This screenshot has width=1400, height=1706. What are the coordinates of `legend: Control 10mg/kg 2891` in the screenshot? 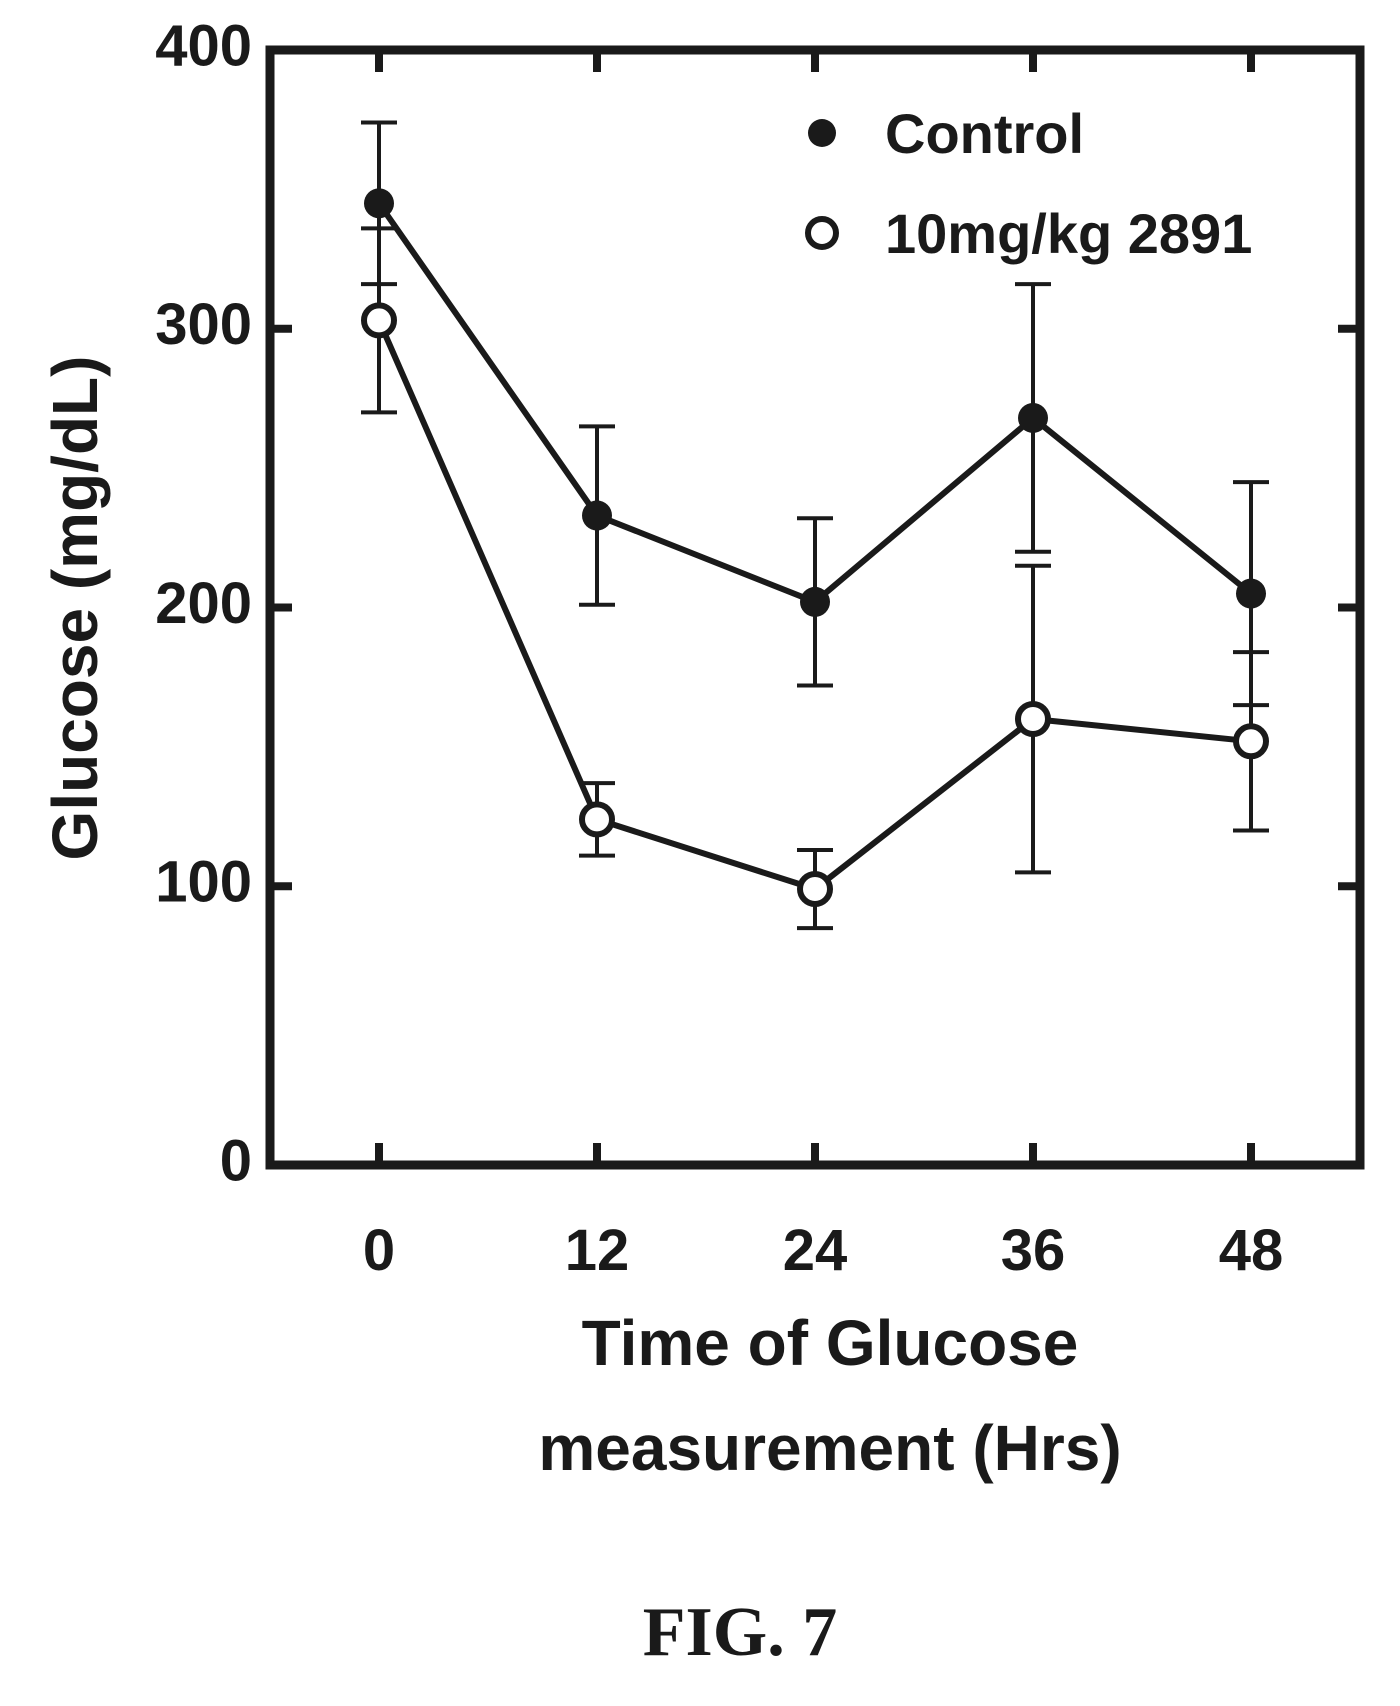 It's located at (1028, 183).